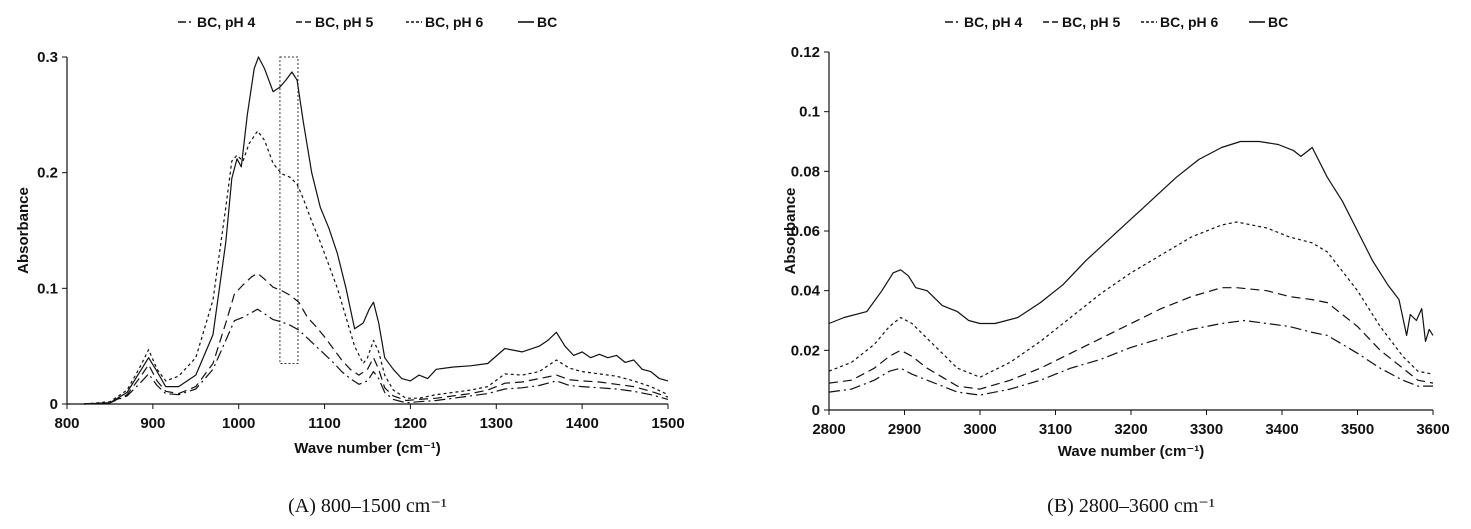 Image resolution: width=1471 pixels, height=529 pixels. I want to click on y-tick-label: 0.3, so click(47, 57).